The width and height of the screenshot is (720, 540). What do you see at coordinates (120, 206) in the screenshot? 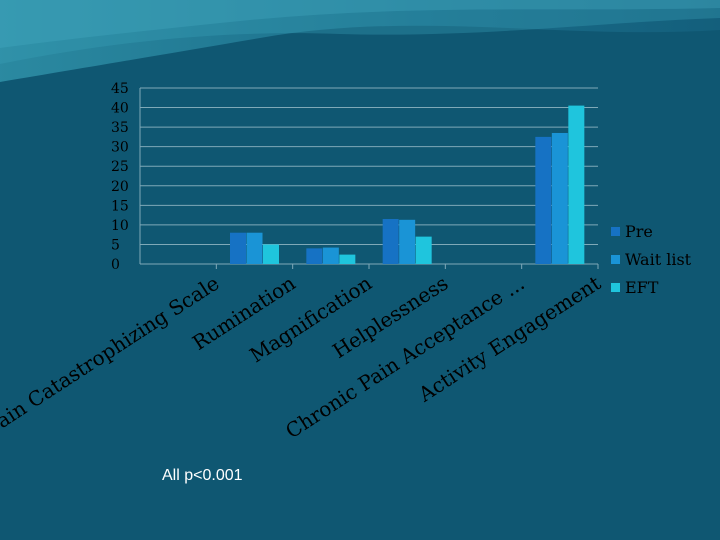
I see `y-tick-label: 15` at bounding box center [120, 206].